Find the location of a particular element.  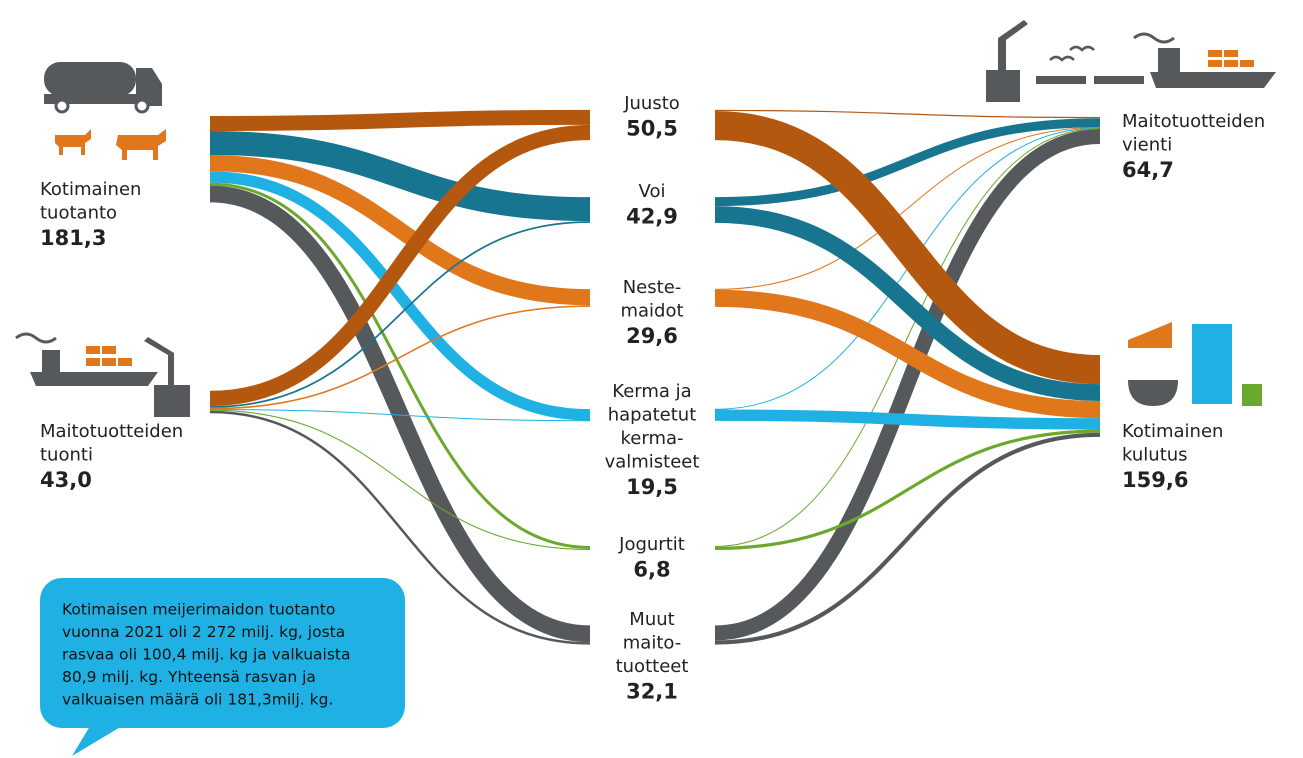

node-label: Neste- is located at coordinates (652, 287).